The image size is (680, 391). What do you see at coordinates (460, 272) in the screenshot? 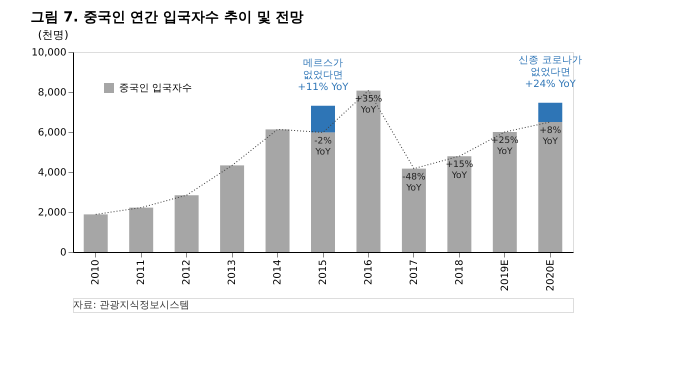
I see `x-tick-label: 2018` at bounding box center [460, 272].